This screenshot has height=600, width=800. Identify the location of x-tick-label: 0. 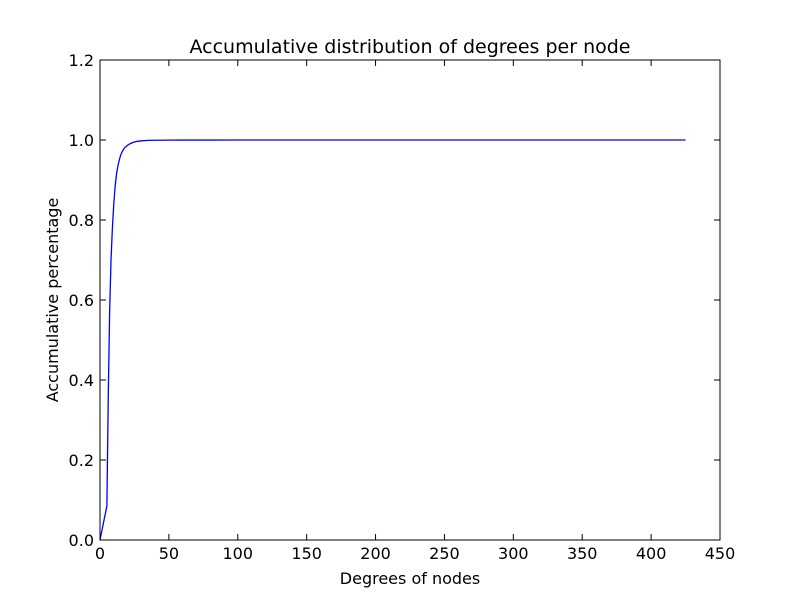
(100, 553).